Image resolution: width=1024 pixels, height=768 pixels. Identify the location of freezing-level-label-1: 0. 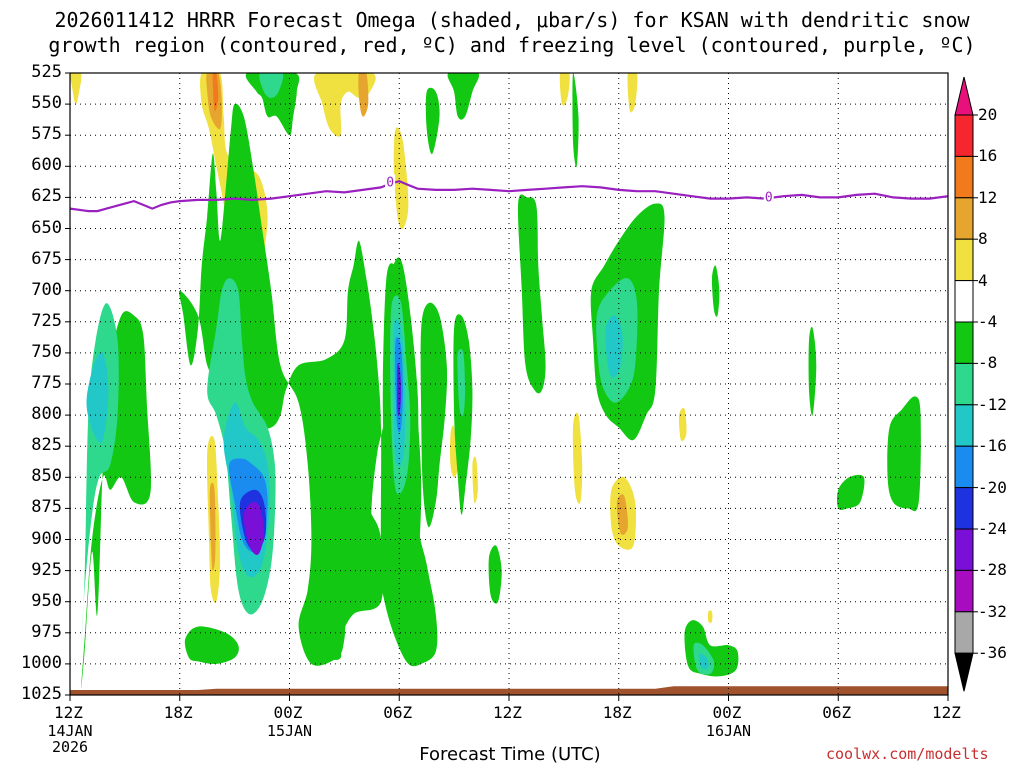
(769, 197).